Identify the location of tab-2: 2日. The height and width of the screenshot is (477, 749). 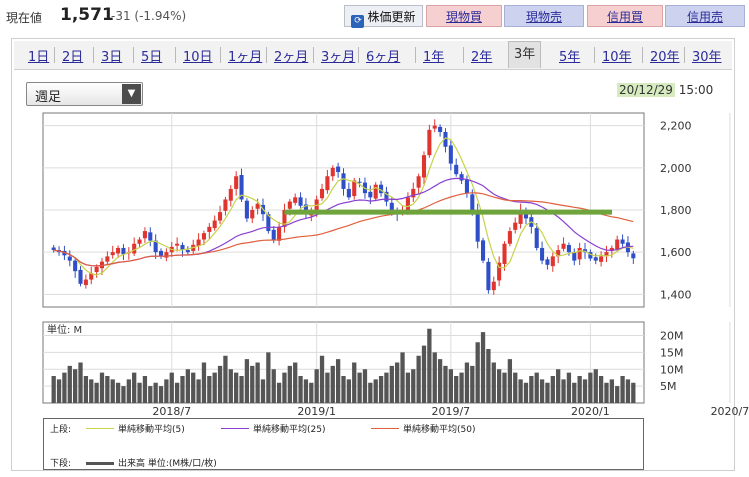
(73, 57).